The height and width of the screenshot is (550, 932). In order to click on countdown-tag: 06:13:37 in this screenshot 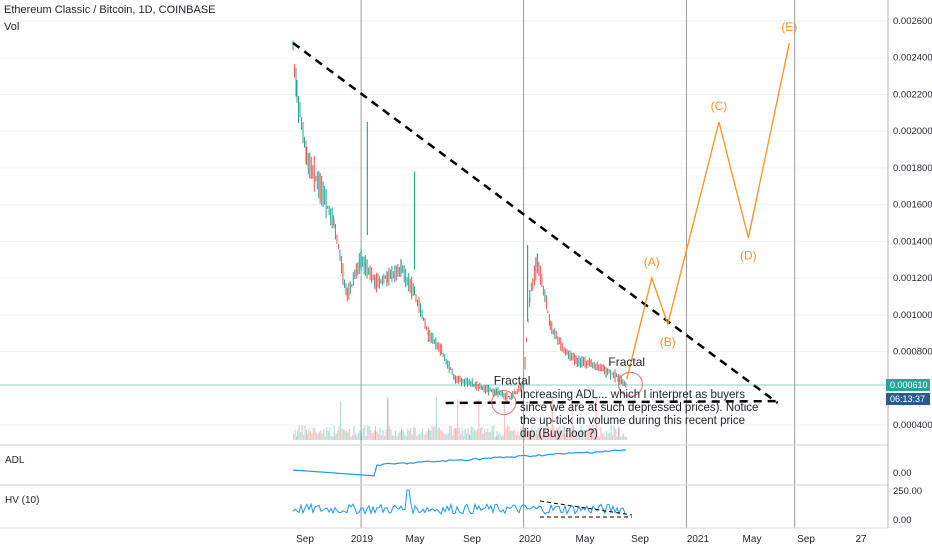, I will do `click(908, 399)`.